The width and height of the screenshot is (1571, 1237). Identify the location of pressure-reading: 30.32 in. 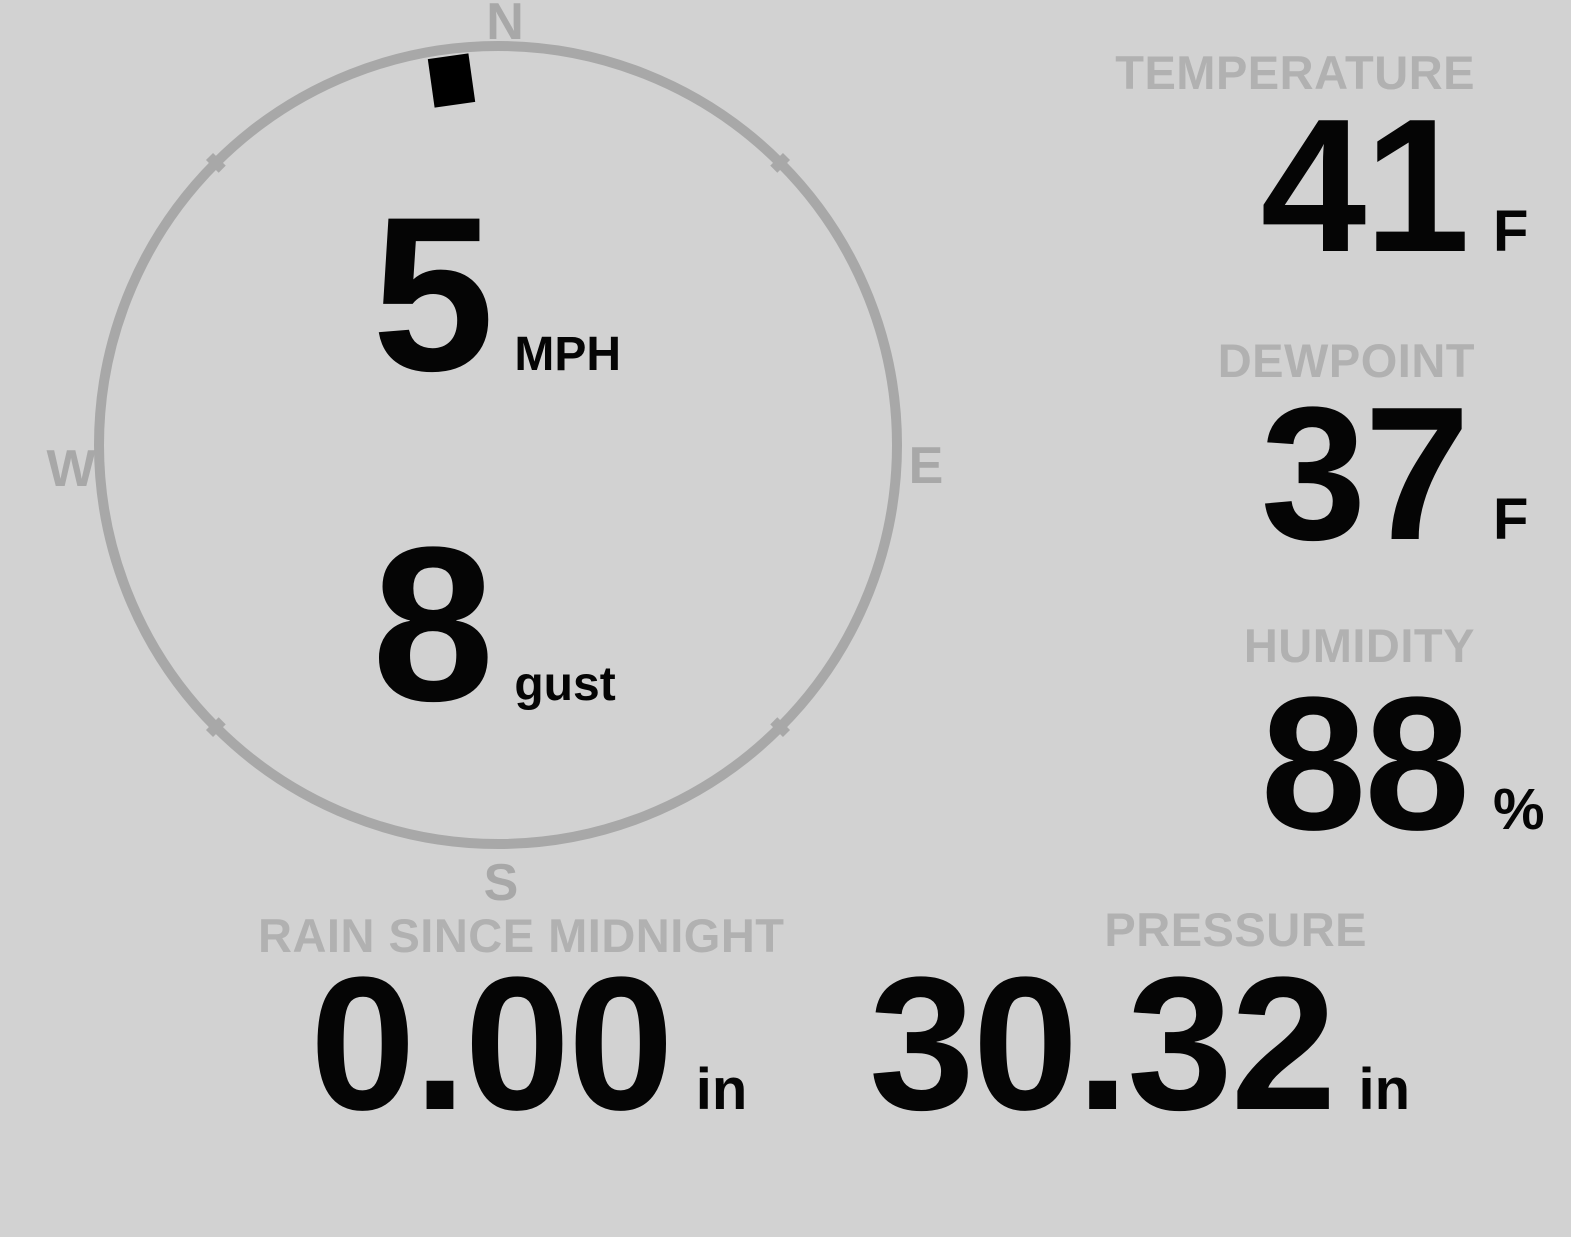
(1139, 1044).